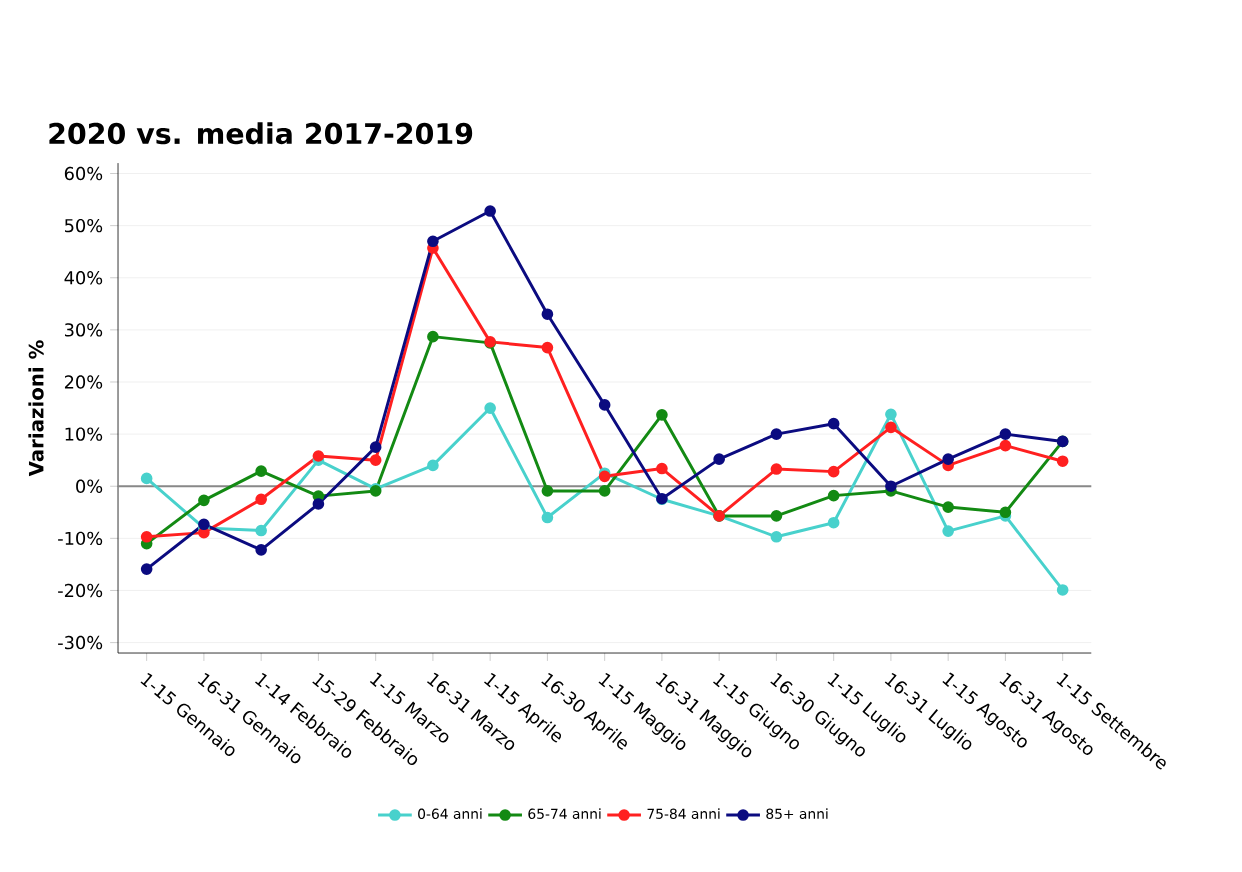 The width and height of the screenshot is (1242, 872). I want to click on y-tick-label: 50%, so click(84, 225).